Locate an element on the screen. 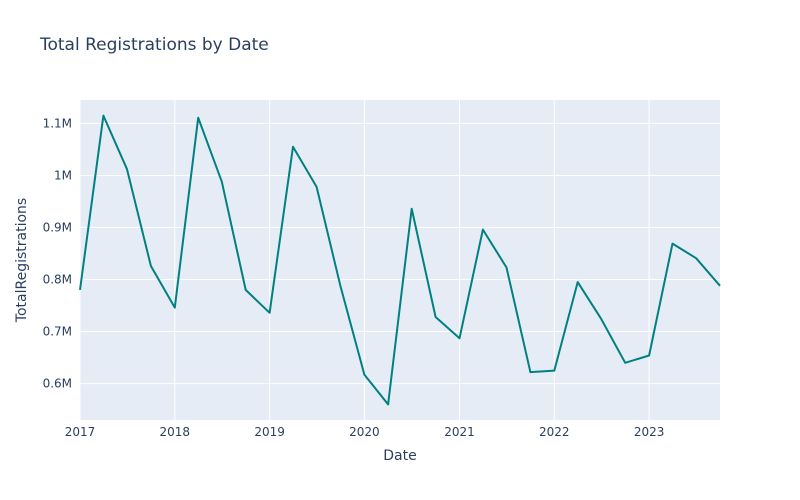  y-tick-label: 0.9M is located at coordinates (57, 227).